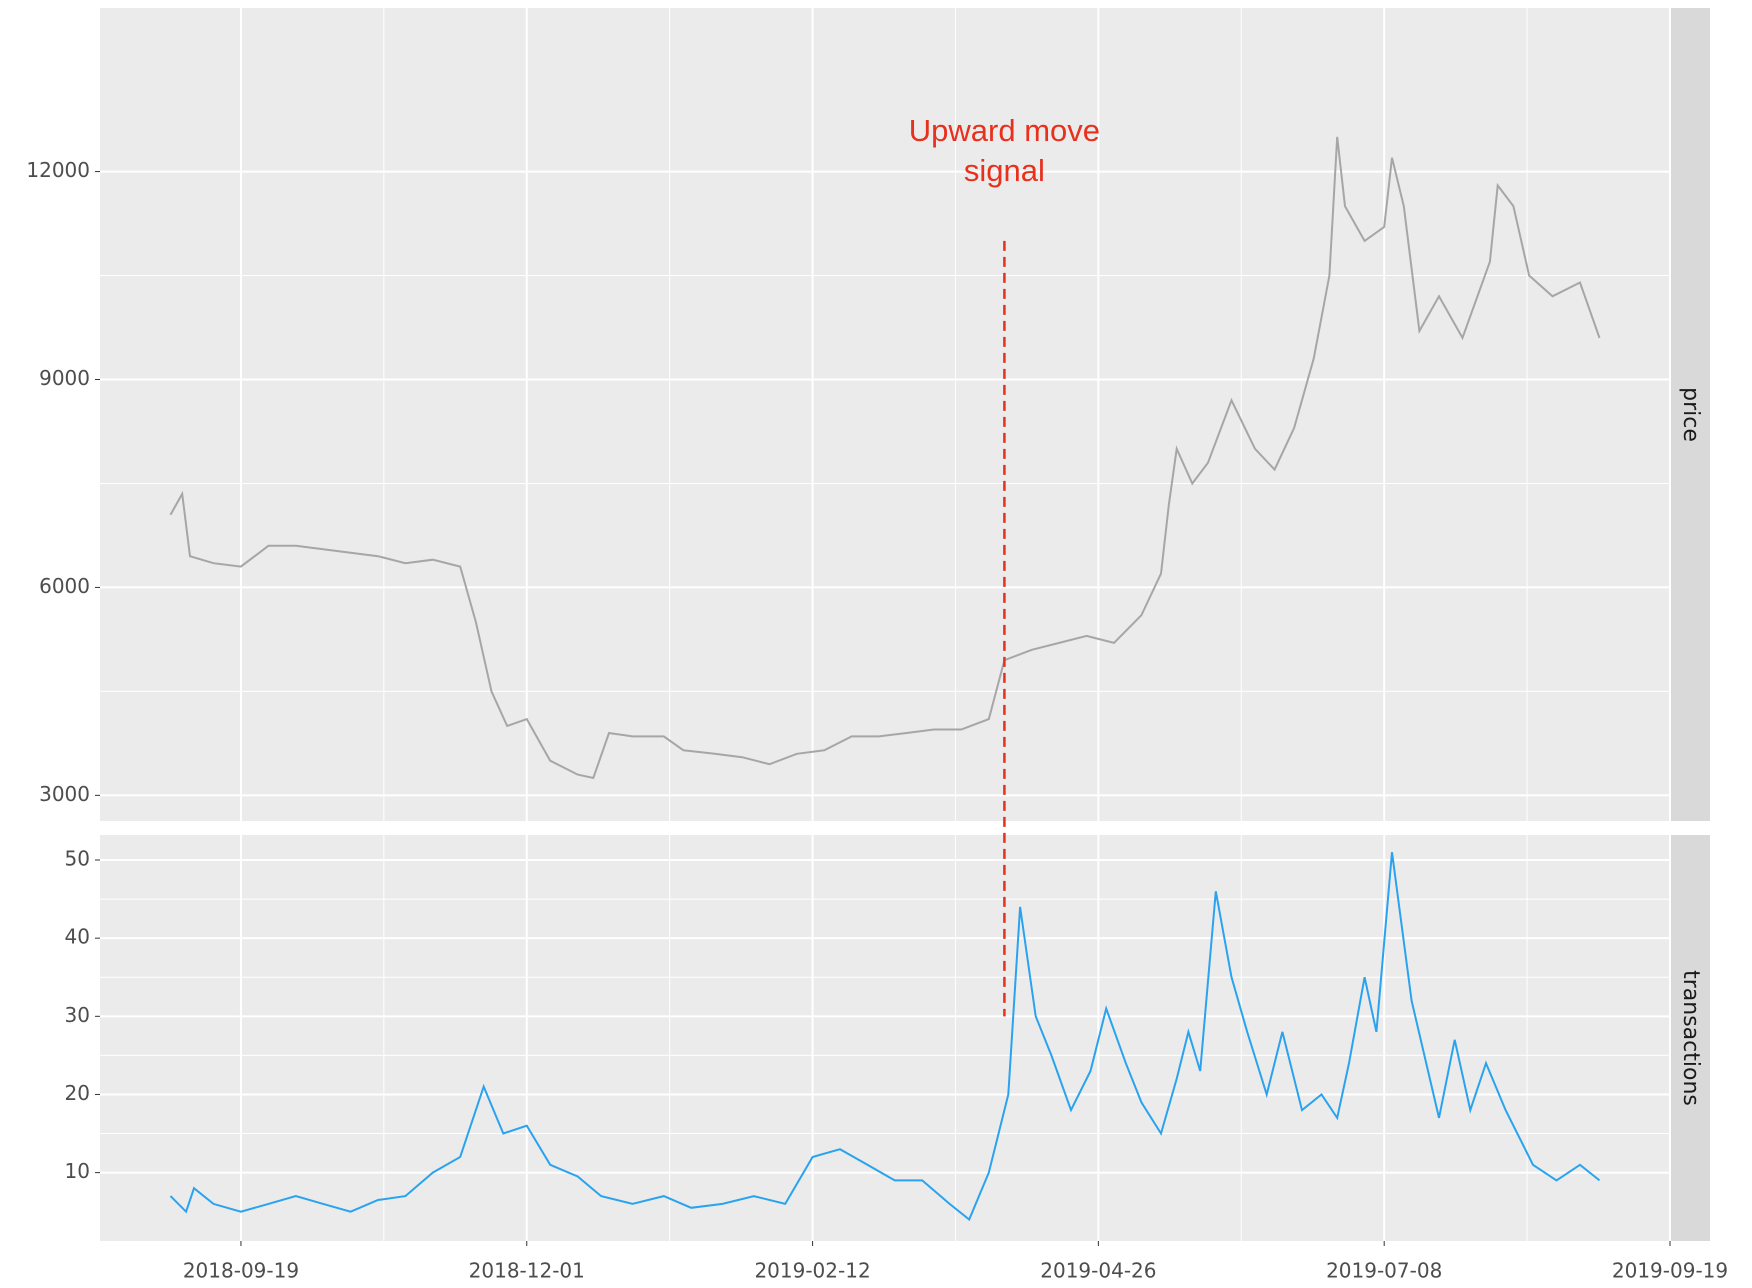 This screenshot has width=1752, height=1288. What do you see at coordinates (527, 1271) in the screenshot?
I see `x-tick-label: 2018-12-01` at bounding box center [527, 1271].